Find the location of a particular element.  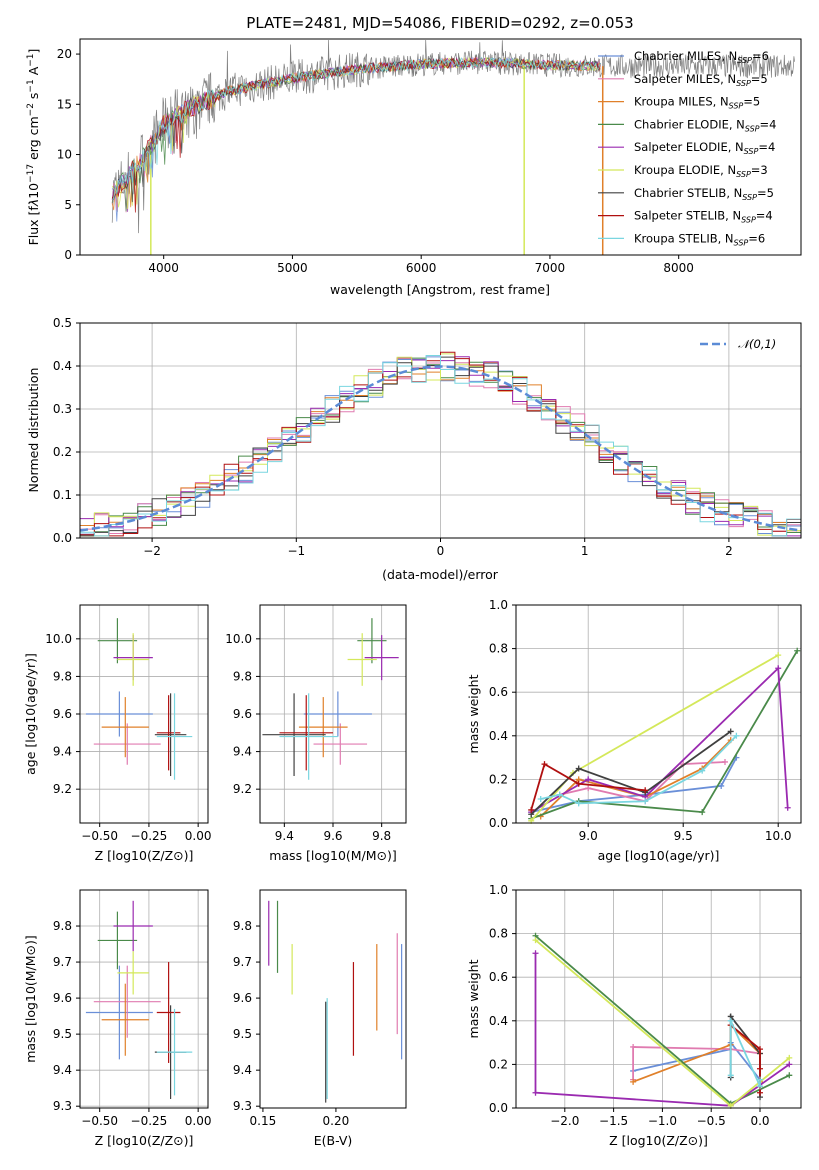

y-axis-label: mass [log10(M/M⊙)] is located at coordinates (30, 999).